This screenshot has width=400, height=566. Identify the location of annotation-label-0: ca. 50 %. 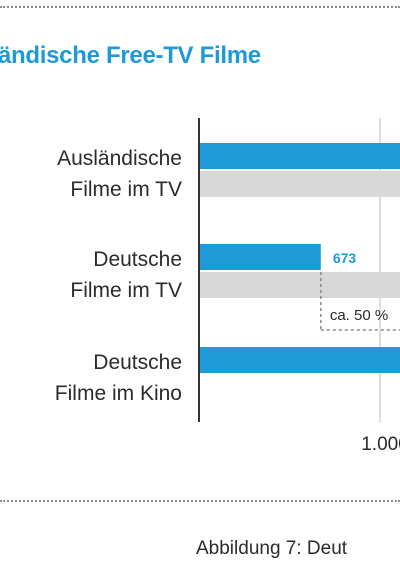
(359, 315).